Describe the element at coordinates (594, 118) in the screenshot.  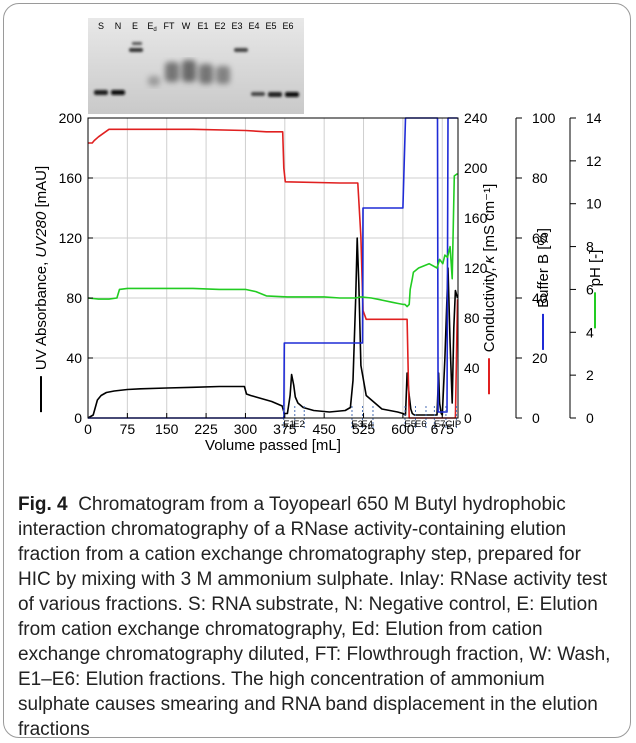
I see `y-tick-label: 14` at that location.